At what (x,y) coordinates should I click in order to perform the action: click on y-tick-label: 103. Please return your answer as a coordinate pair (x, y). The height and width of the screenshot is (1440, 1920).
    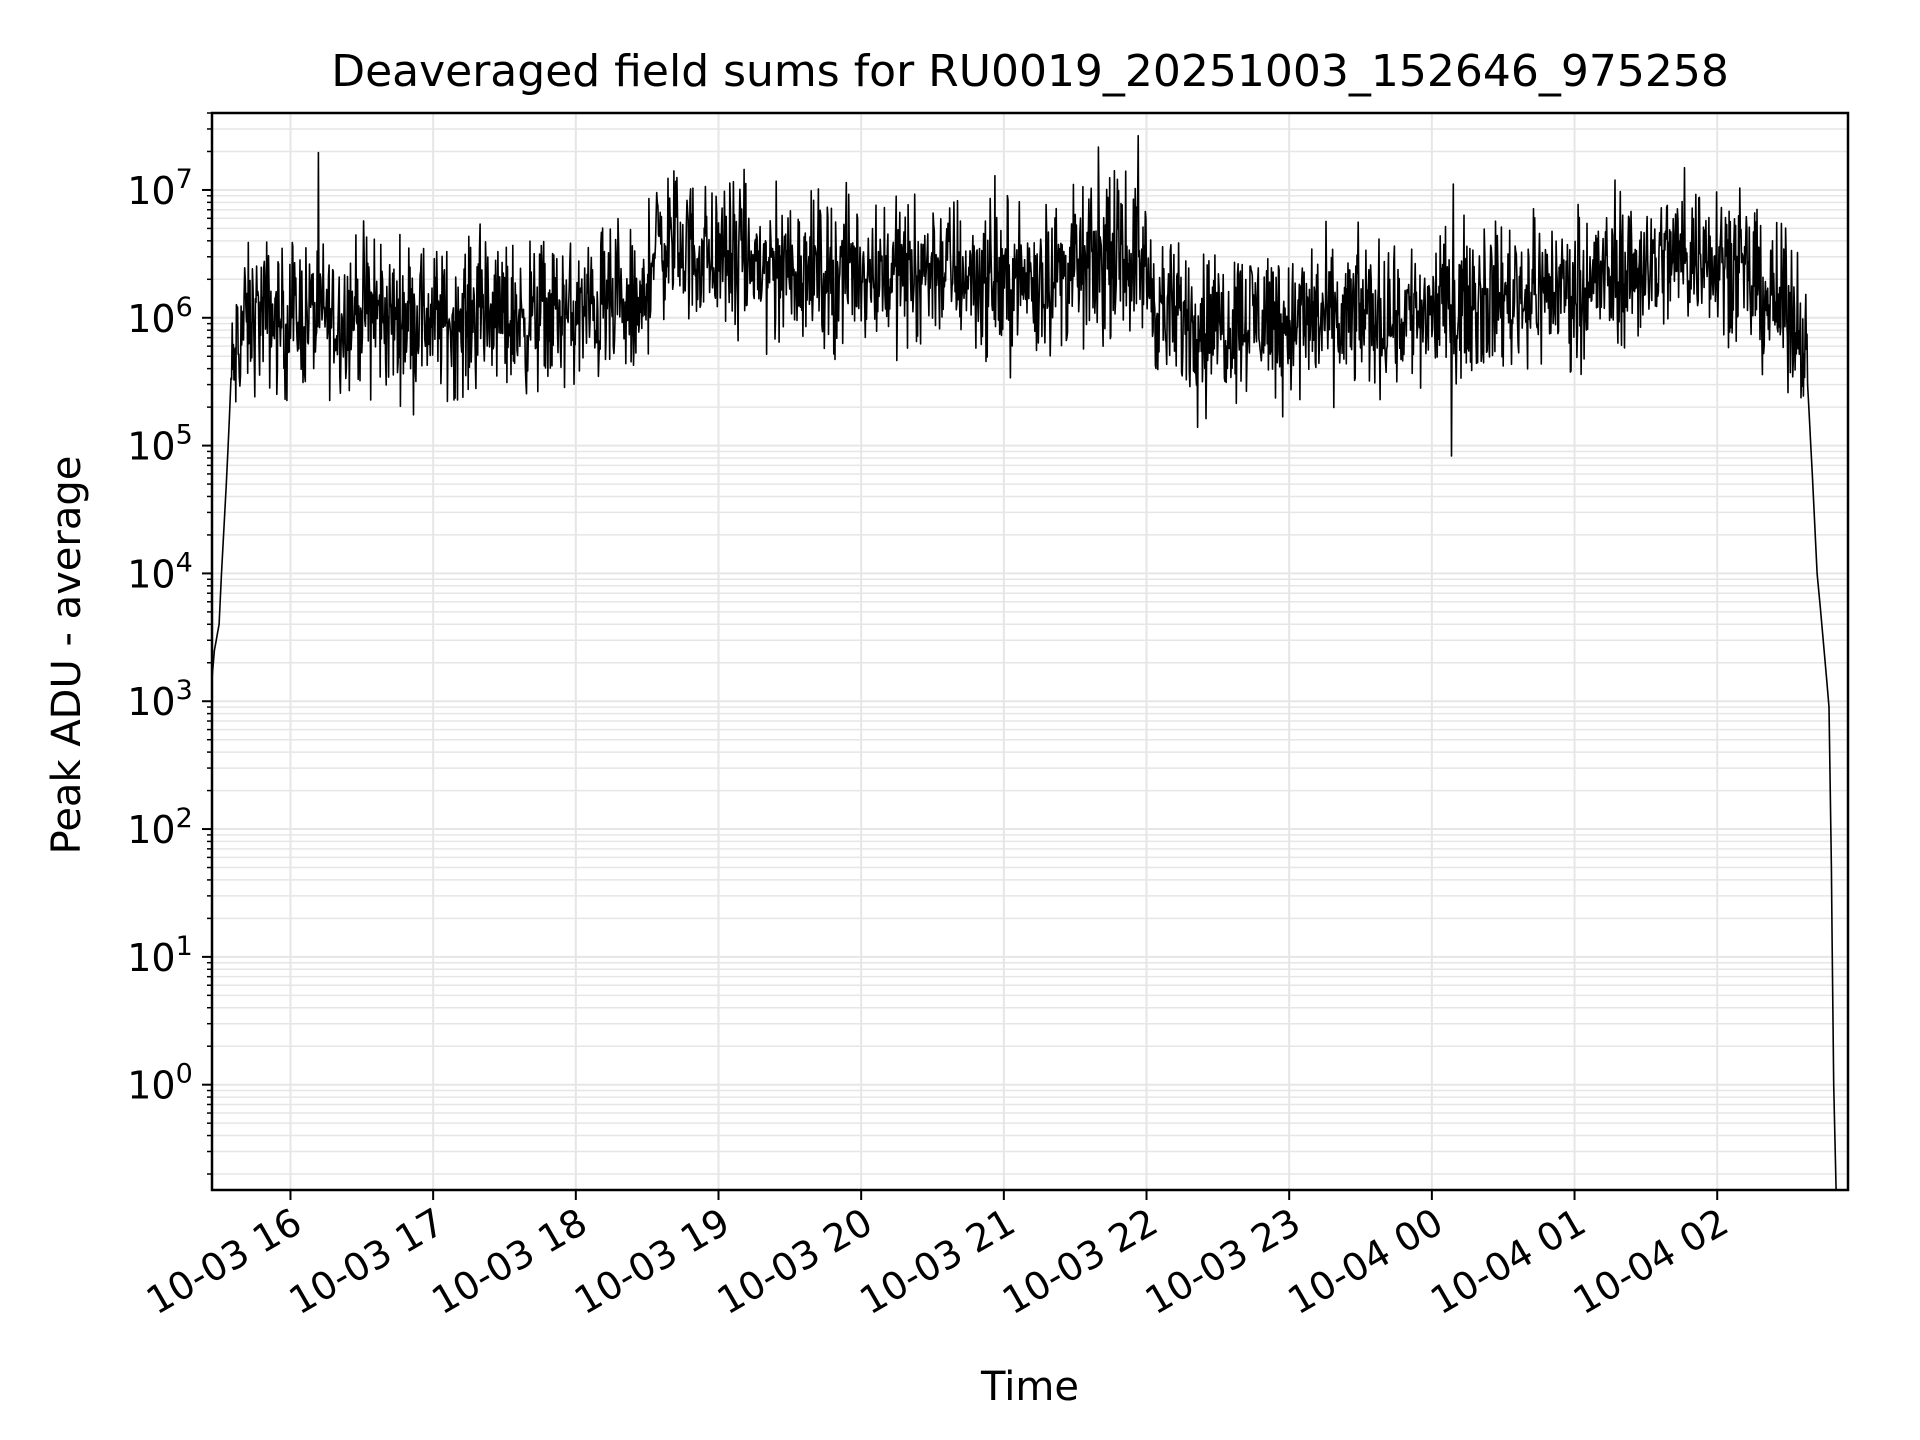
    Looking at the image, I should click on (160, 699).